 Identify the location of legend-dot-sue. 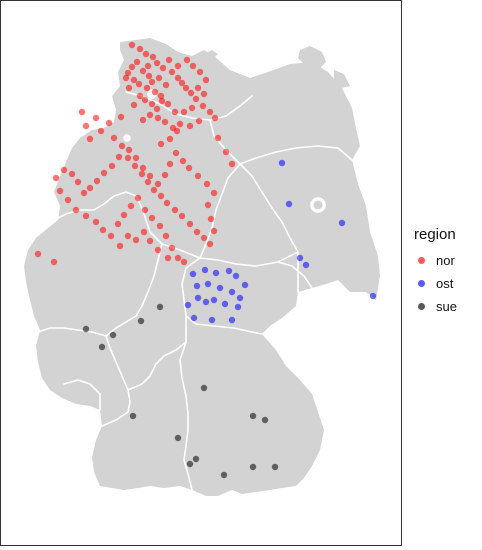
(421, 306).